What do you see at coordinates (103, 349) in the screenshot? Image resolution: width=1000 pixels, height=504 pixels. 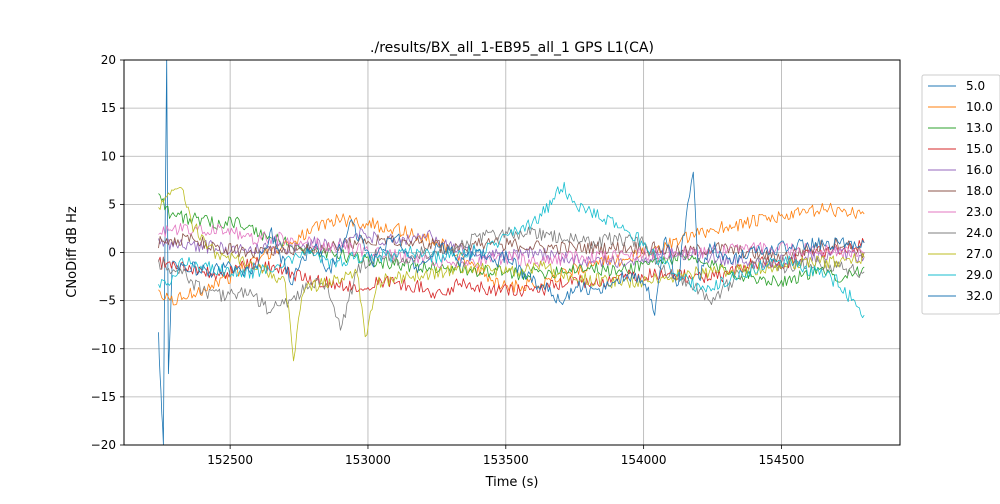 I see `y-tick-label: −10` at bounding box center [103, 349].